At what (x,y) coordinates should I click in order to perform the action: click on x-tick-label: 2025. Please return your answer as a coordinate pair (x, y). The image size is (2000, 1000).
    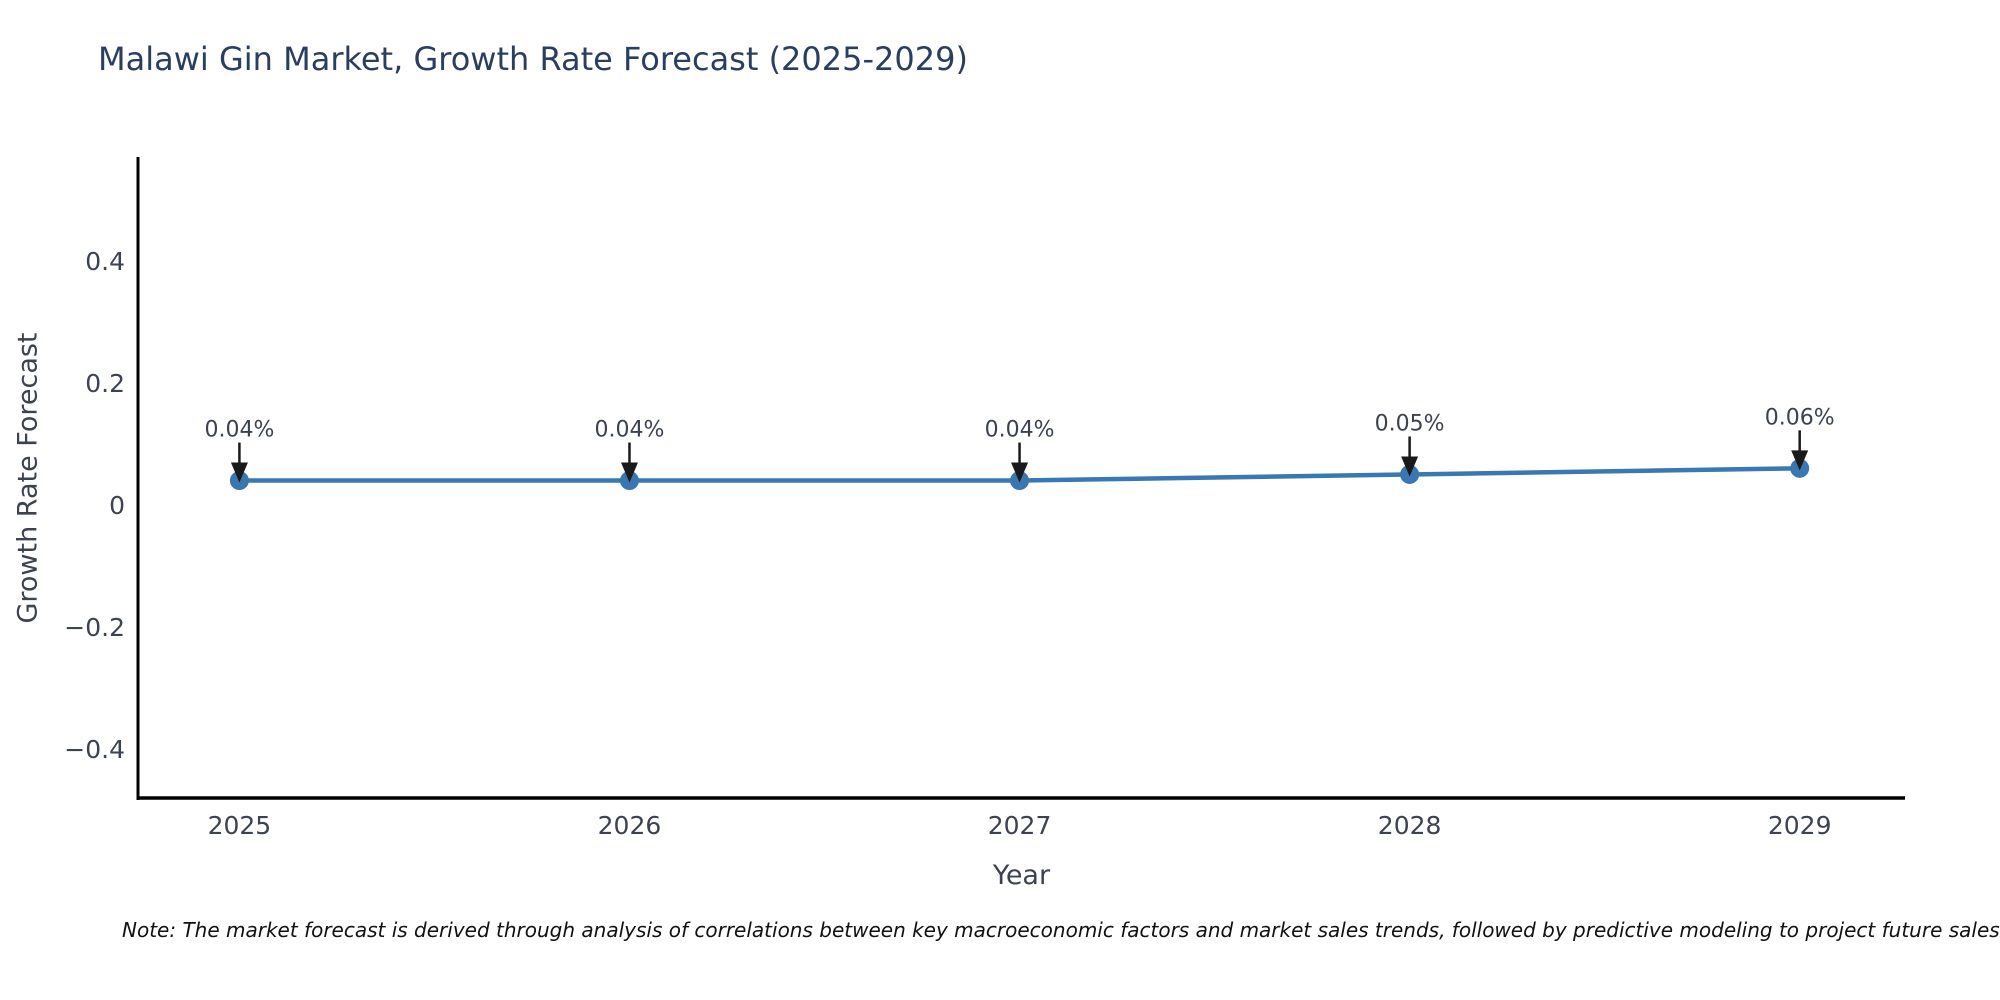
    Looking at the image, I should click on (240, 825).